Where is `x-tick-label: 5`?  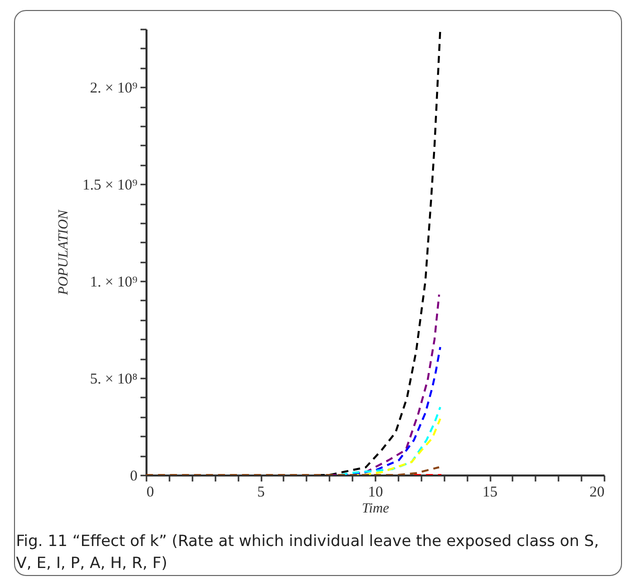
x-tick-label: 5 is located at coordinates (261, 492).